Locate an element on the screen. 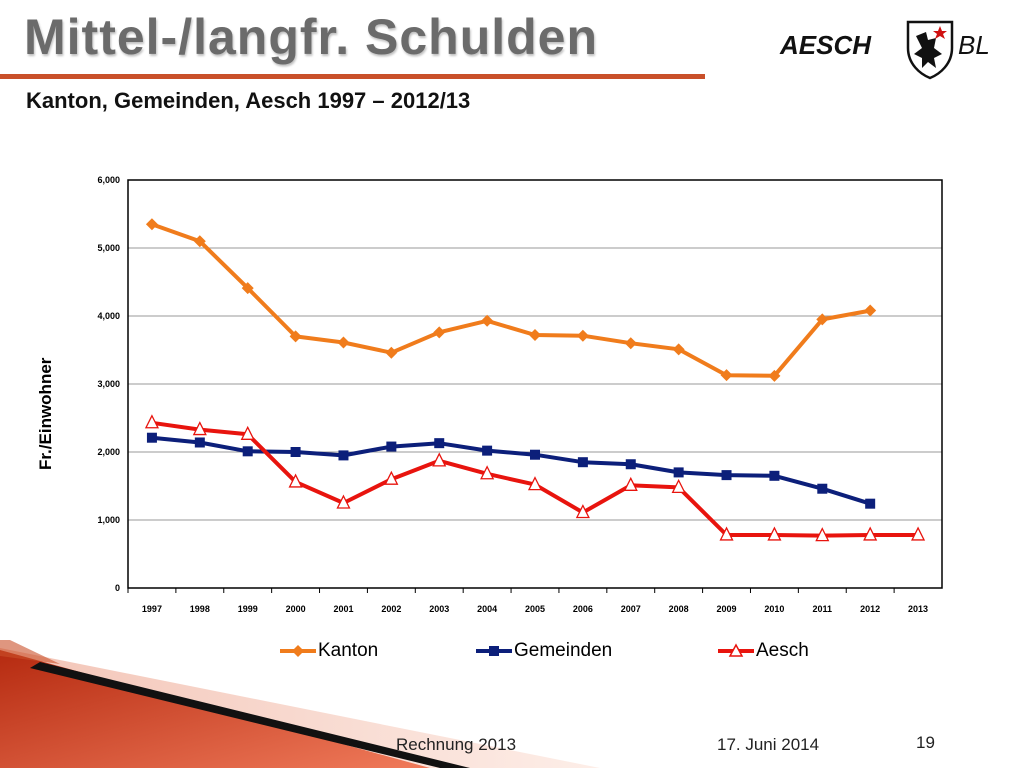  x-tick-label: 2007 is located at coordinates (631, 609).